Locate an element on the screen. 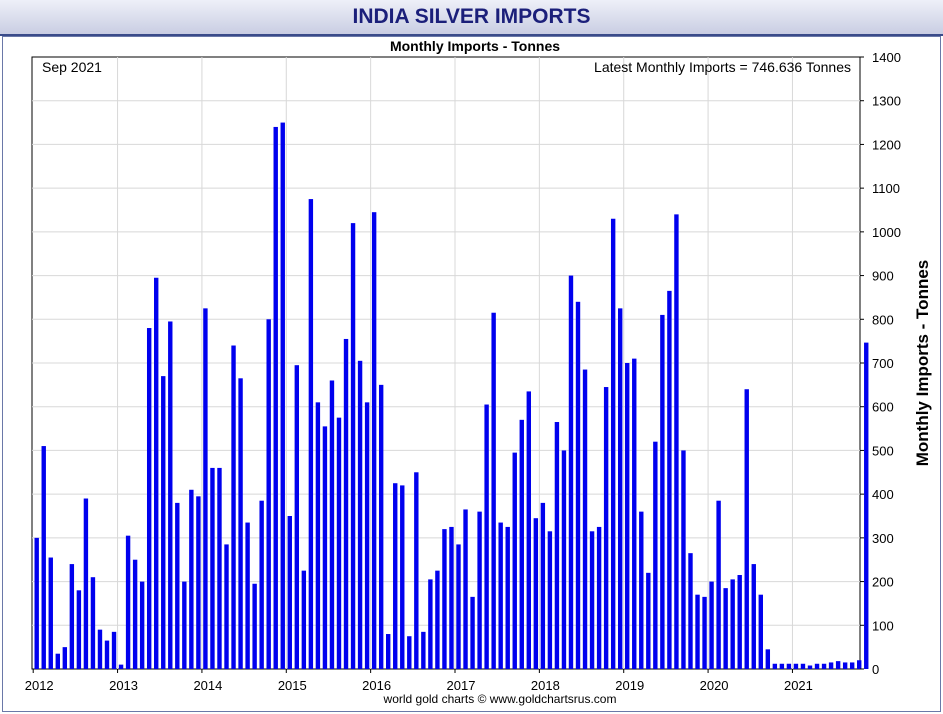  y-tick-label: 100 is located at coordinates (883, 625).